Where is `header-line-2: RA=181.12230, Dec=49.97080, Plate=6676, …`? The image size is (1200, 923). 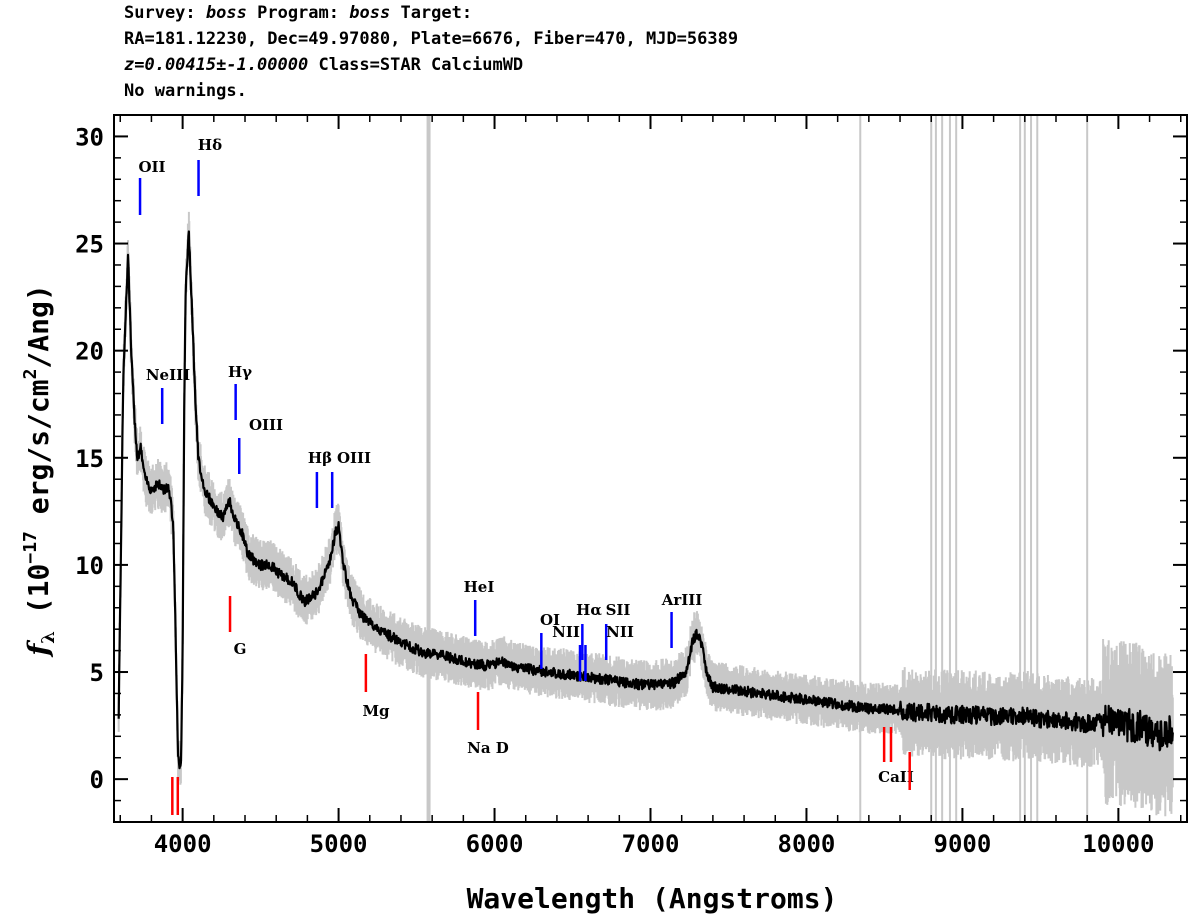
header-line-2: RA=181.12230, Dec=49.97080, Plate=6676, … is located at coordinates (431, 39).